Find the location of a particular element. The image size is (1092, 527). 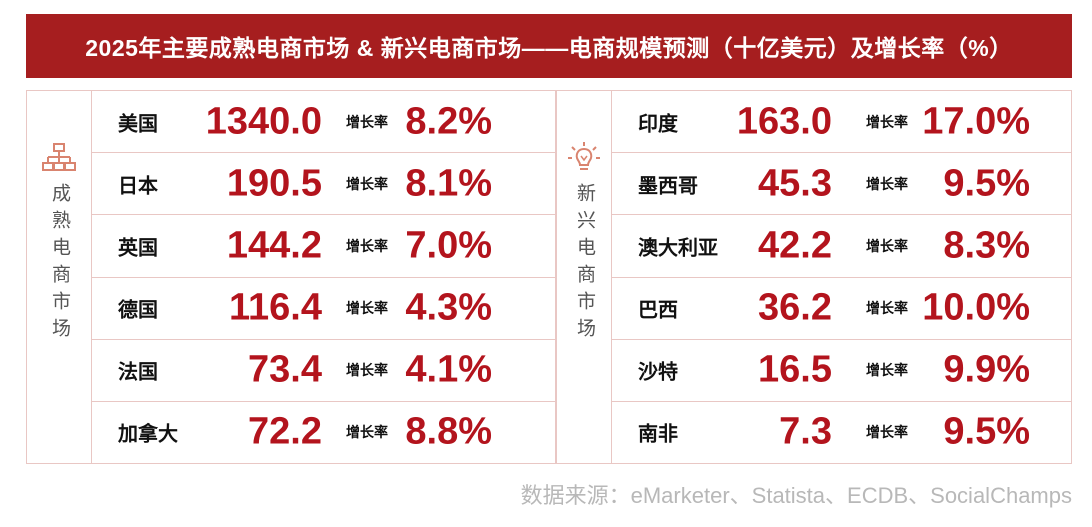

table-row: 巴西 36.2 增长率 10.0% is located at coordinates (841, 308).